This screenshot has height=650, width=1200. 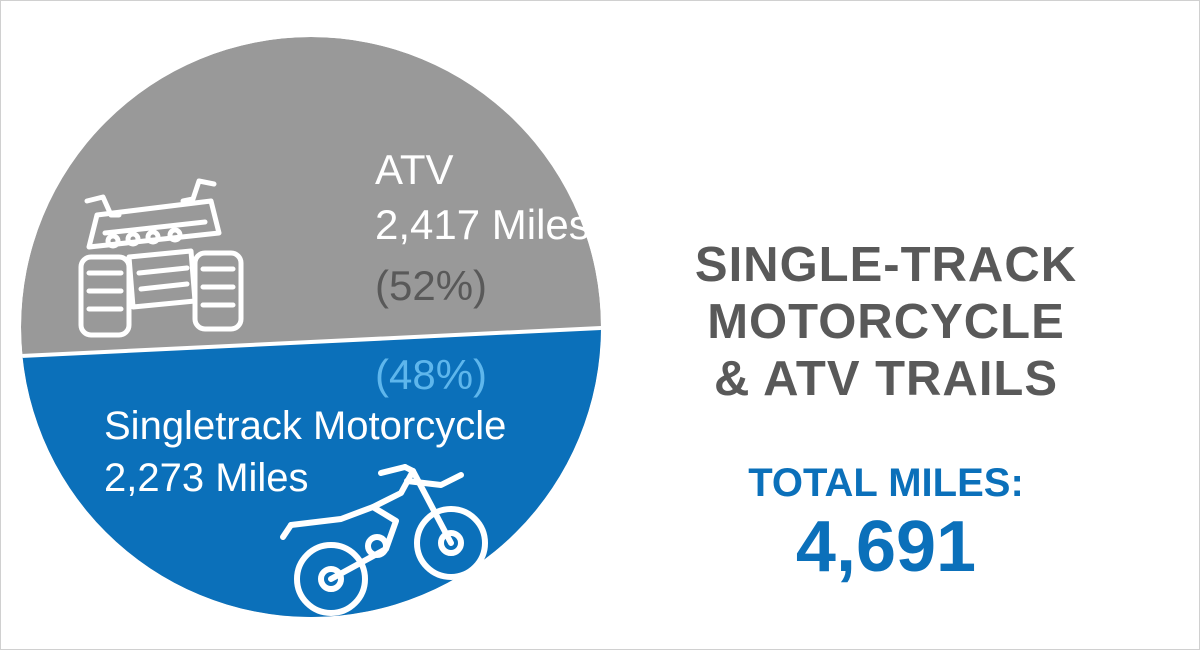 I want to click on title-line-3: & ATV TRAILS, so click(x=886, y=379).